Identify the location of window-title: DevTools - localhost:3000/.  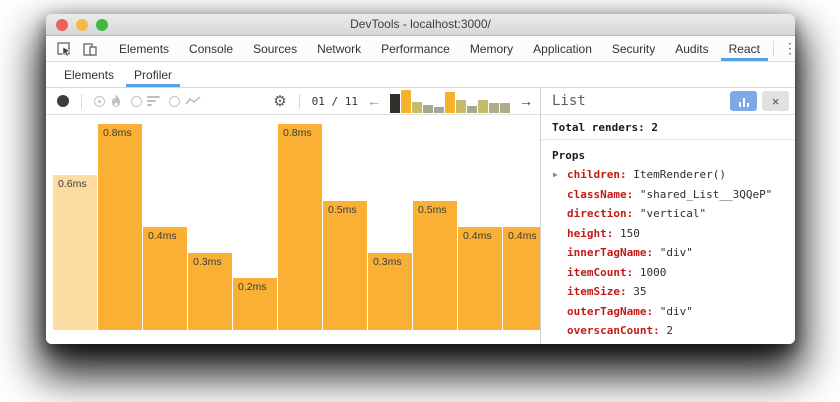
(420, 24).